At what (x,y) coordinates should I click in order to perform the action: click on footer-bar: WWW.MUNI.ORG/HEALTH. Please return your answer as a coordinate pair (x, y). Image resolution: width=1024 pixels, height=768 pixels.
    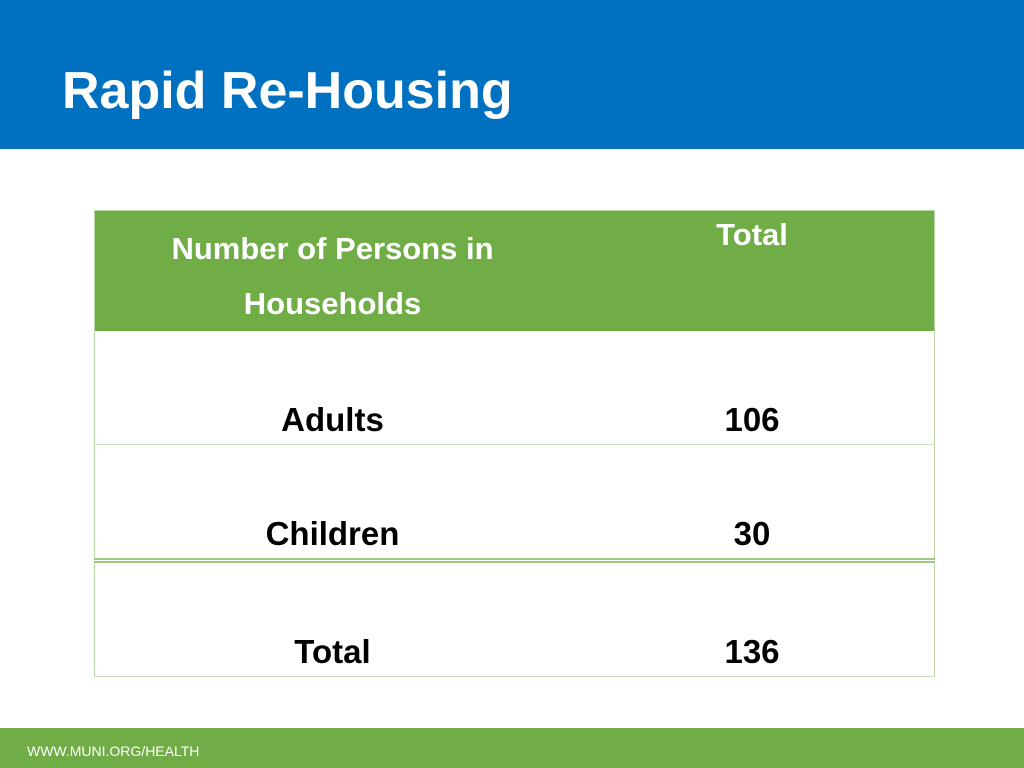
    Looking at the image, I should click on (512, 748).